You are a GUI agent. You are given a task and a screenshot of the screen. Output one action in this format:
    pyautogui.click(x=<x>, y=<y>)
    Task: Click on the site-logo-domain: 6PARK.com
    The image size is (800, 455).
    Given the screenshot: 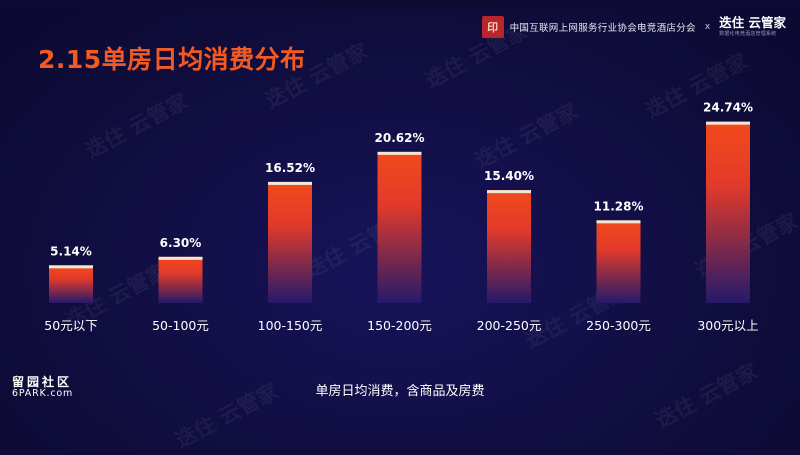 What is the action you would take?
    pyautogui.click(x=43, y=394)
    